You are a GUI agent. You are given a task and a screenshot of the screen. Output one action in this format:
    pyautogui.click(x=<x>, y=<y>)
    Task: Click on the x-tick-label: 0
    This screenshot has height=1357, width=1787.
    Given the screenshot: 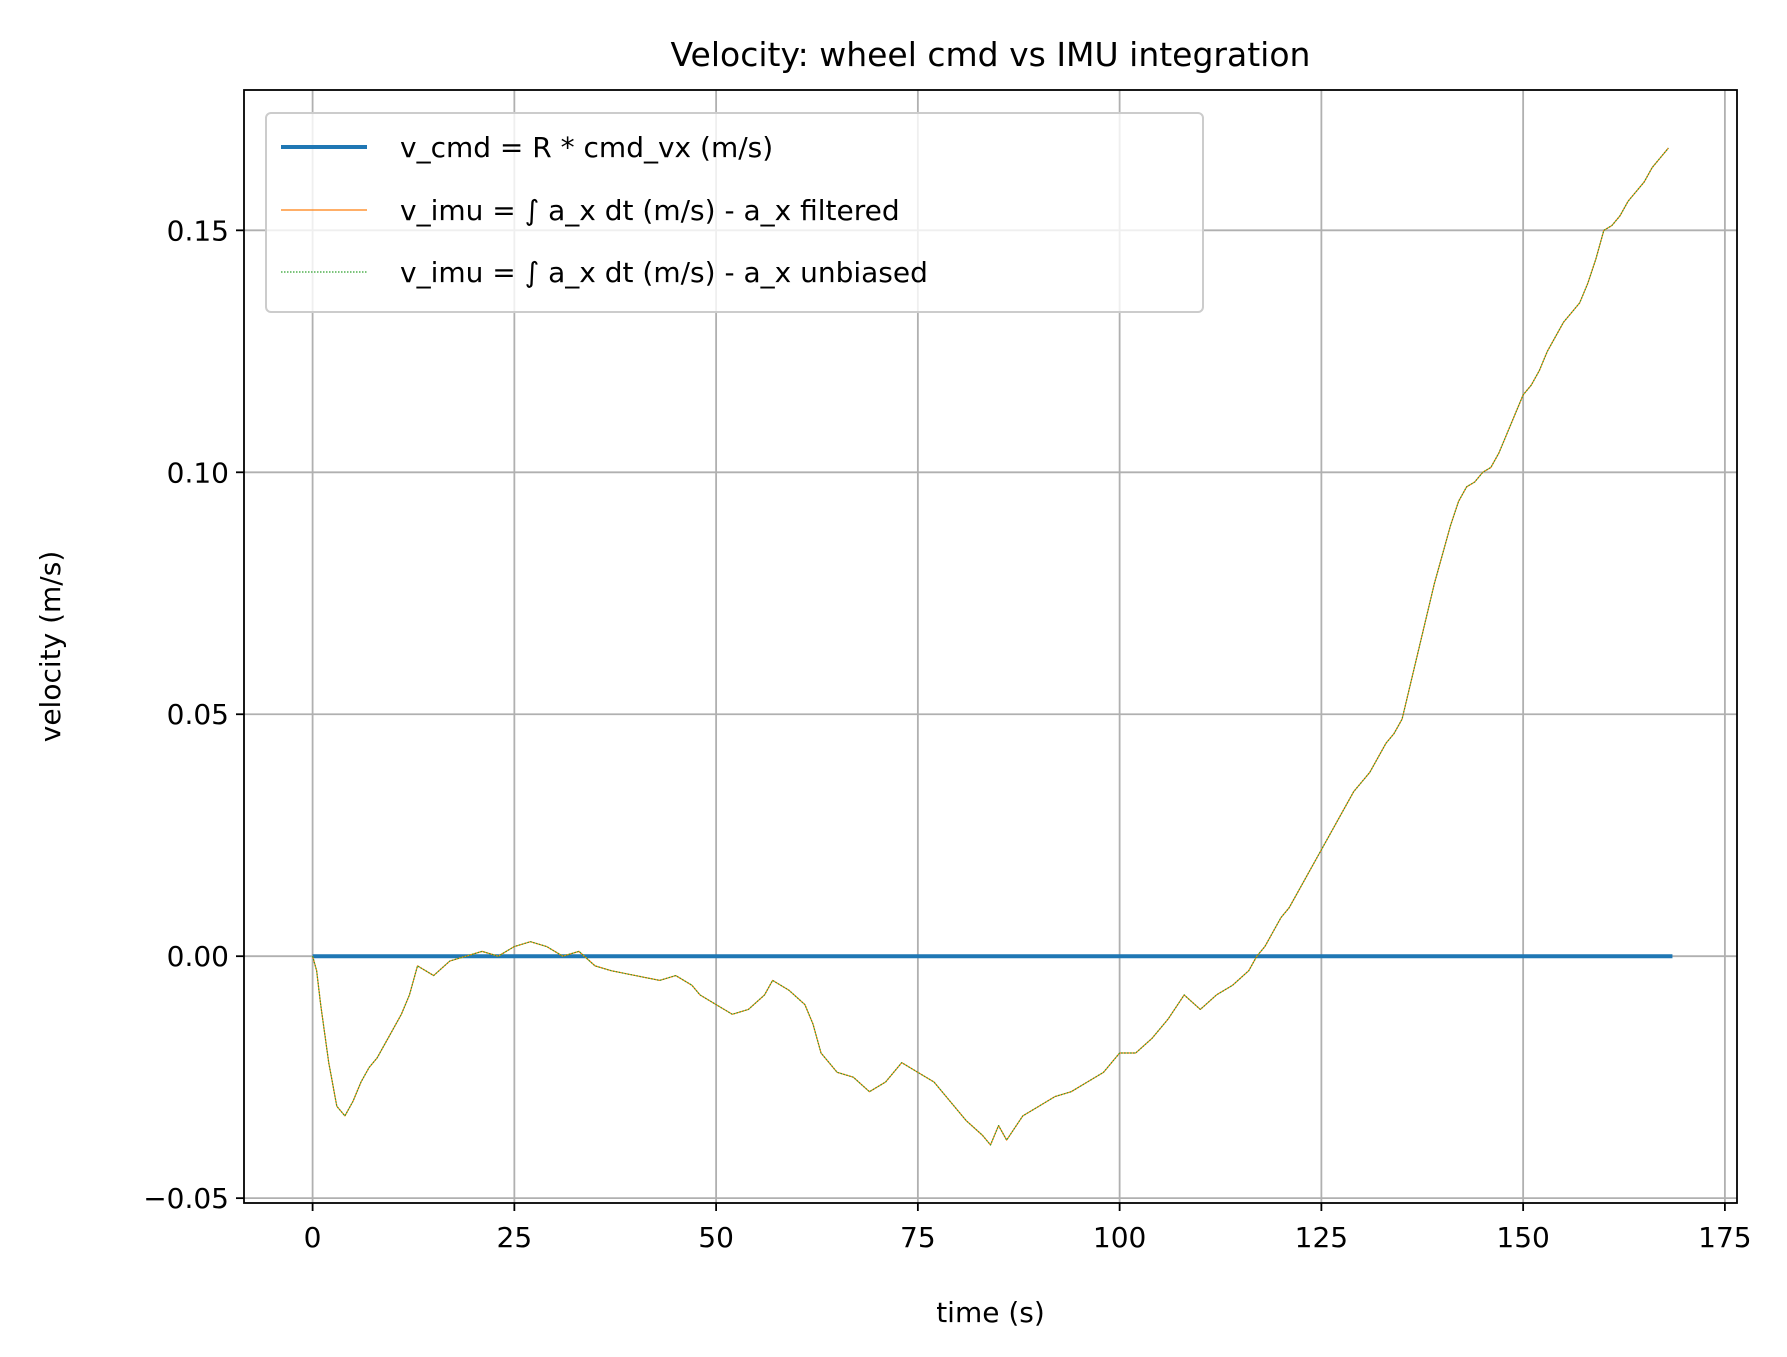 What is the action you would take?
    pyautogui.click(x=313, y=1237)
    